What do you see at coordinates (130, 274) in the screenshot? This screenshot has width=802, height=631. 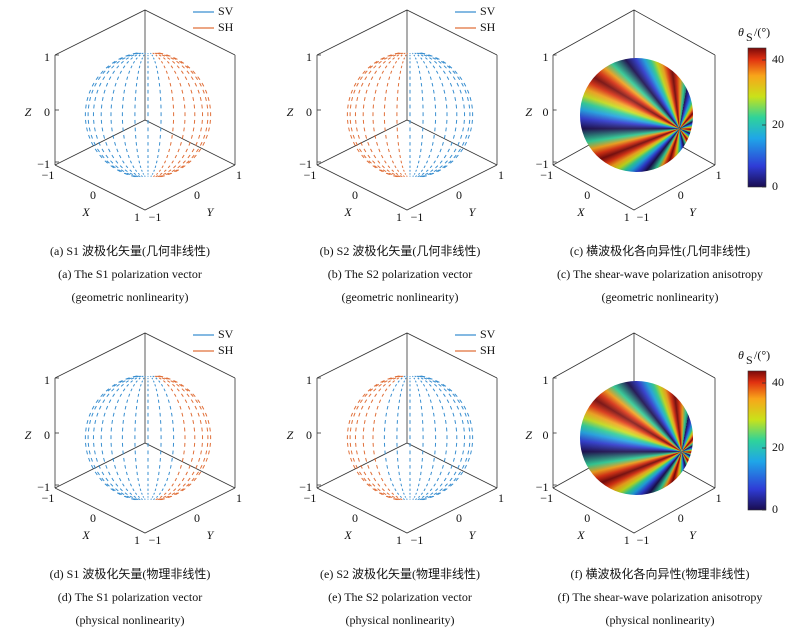 I see `caption-line: (a) The S1 polarization vector` at bounding box center [130, 274].